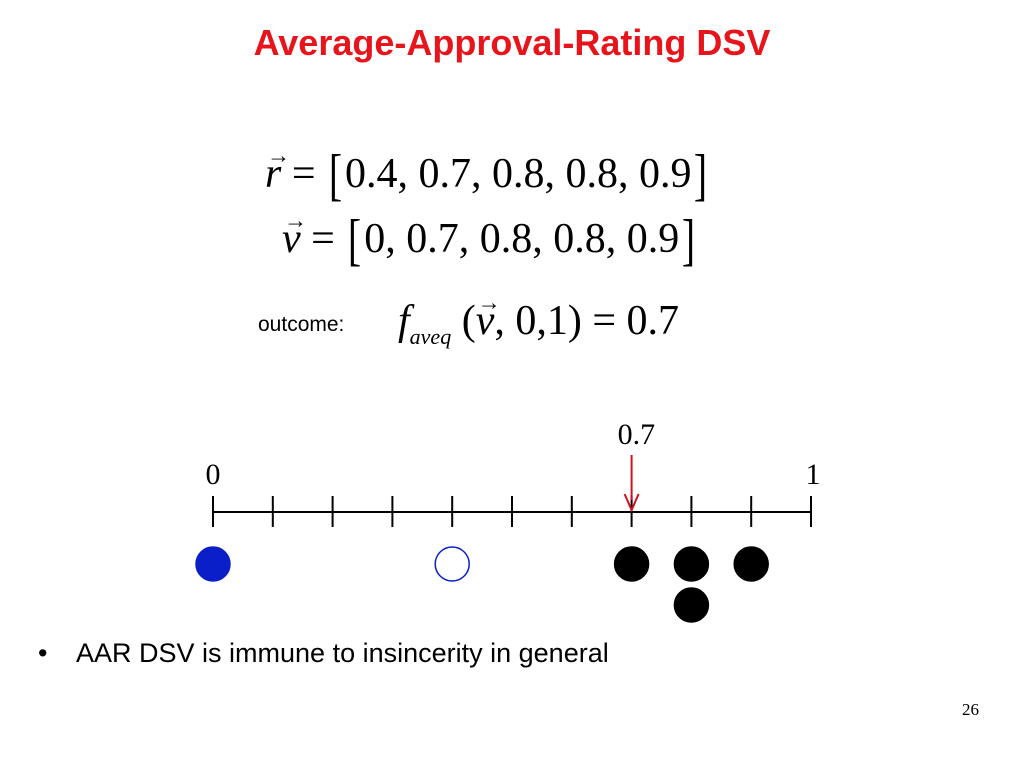 The height and width of the screenshot is (768, 1024). I want to click on equation-r: → r = [0.4, 0.7, 0.8, 0.8, 0.9], so click(487, 174).